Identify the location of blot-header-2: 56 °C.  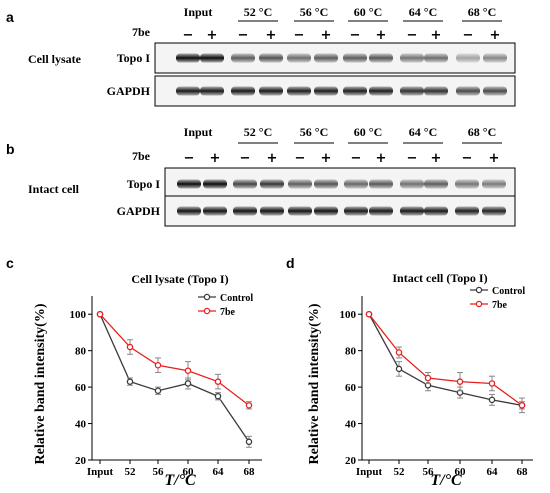
(314, 12).